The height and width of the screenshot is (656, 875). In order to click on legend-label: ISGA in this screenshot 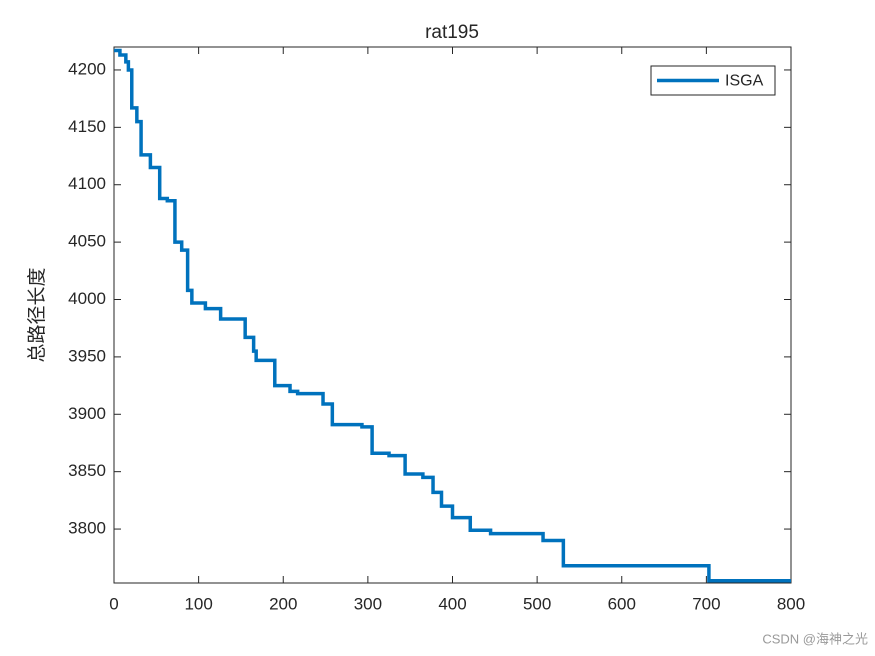, I will do `click(744, 81)`.